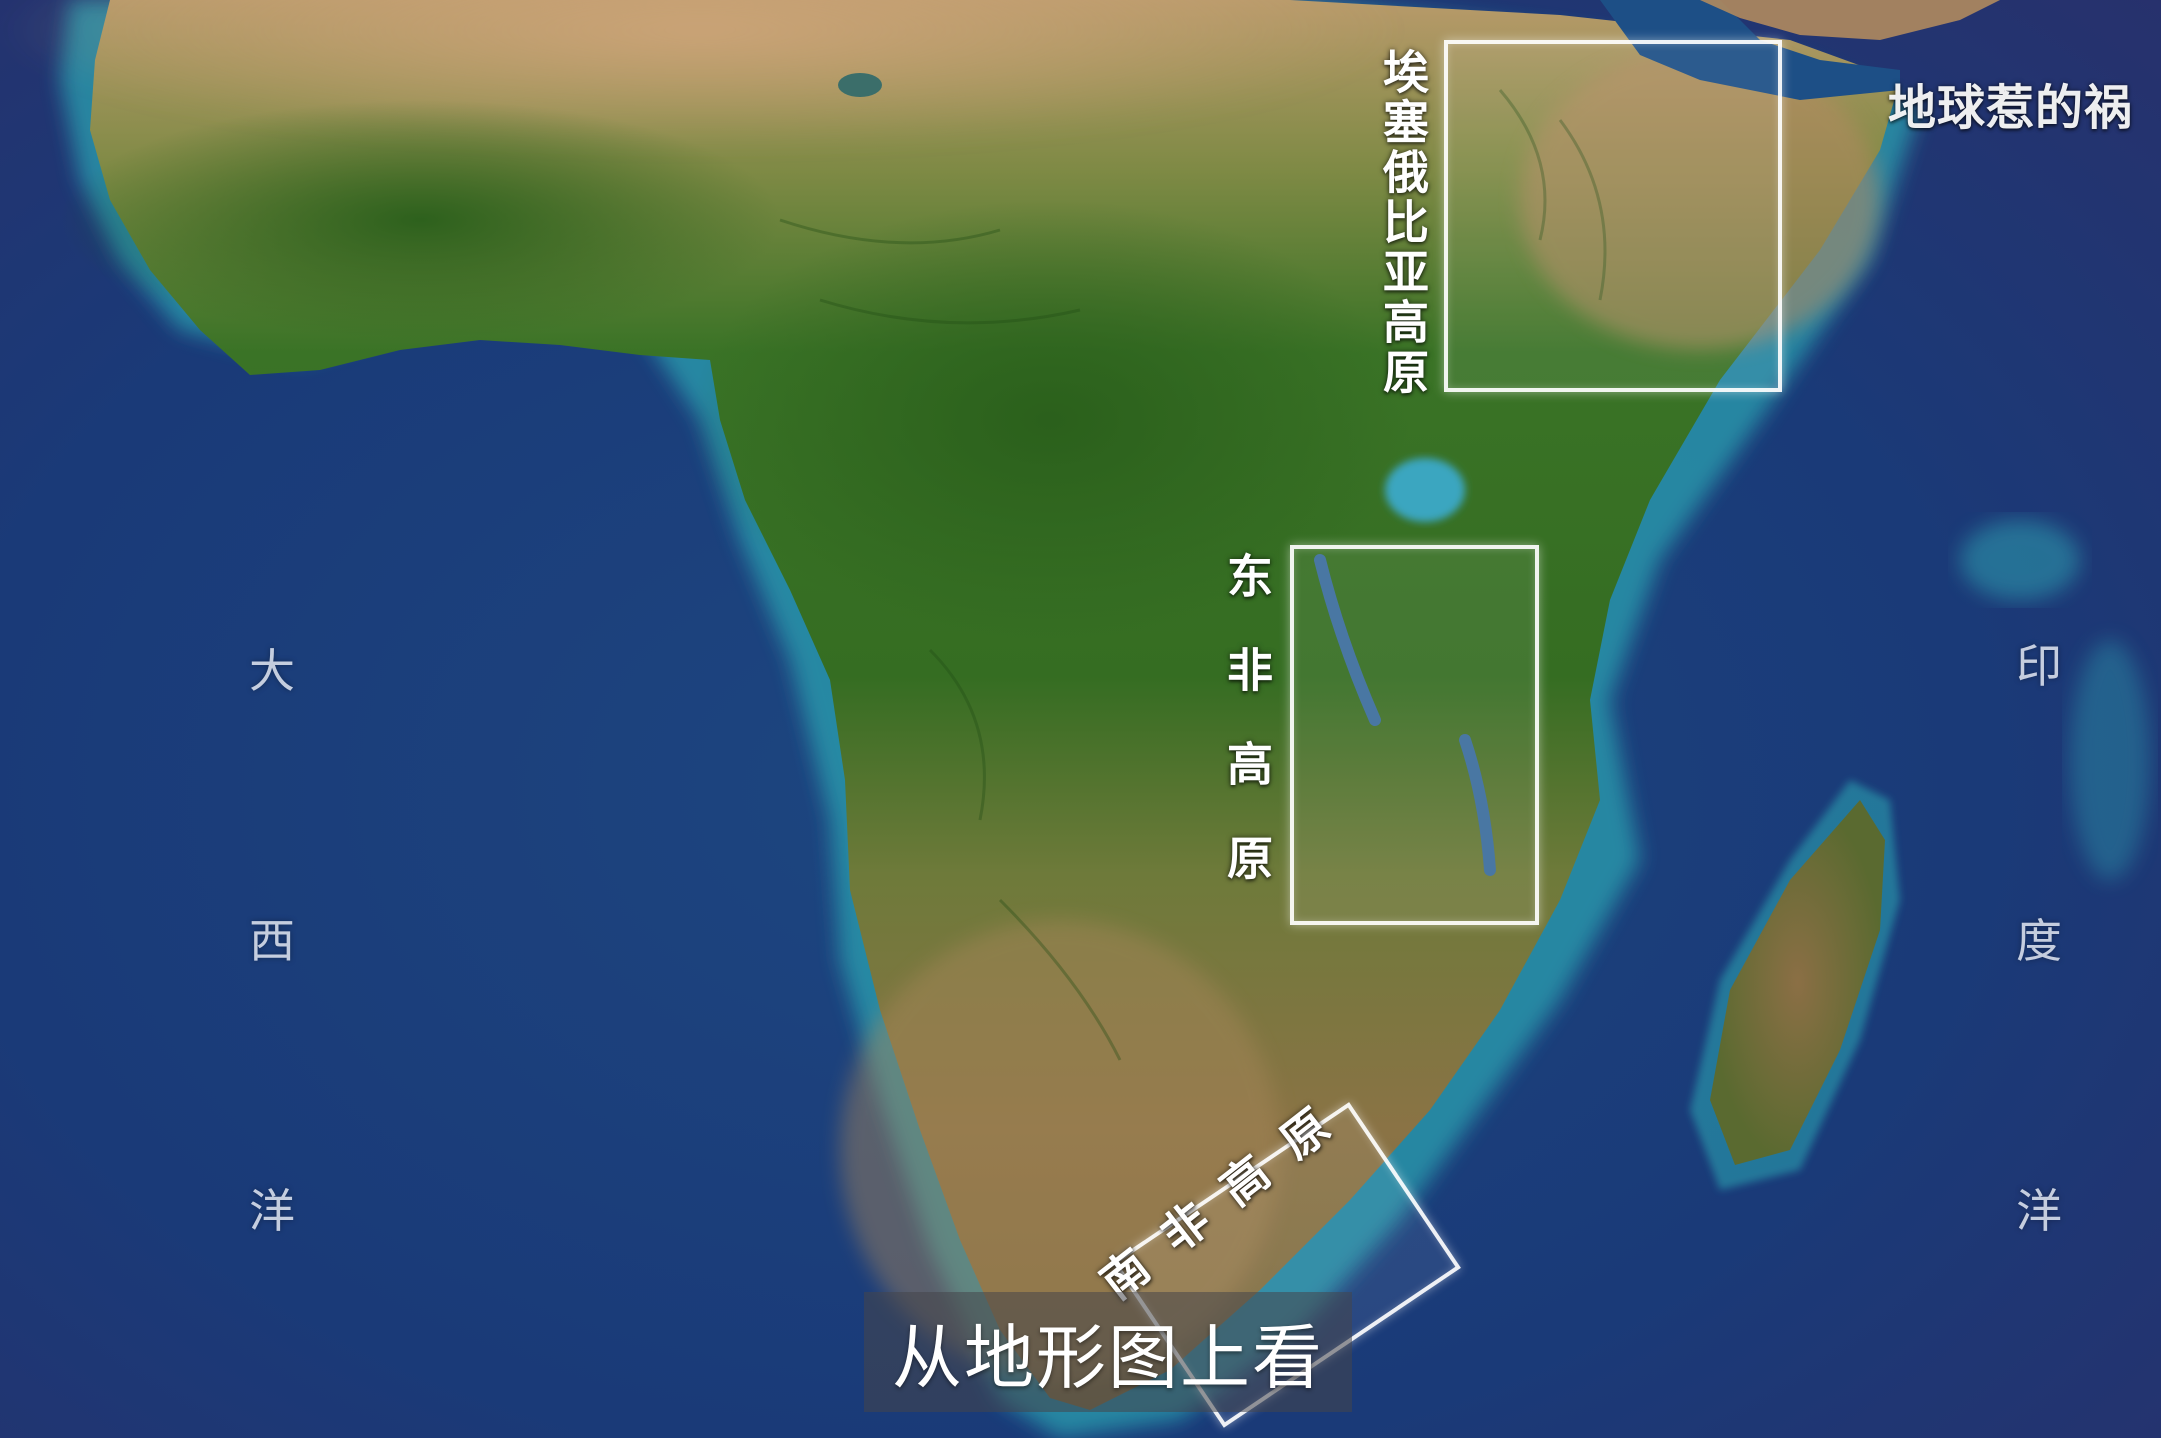 The width and height of the screenshot is (2161, 1438). What do you see at coordinates (2039, 1211) in the screenshot?
I see `indian-ocean-label-3: 洋` at bounding box center [2039, 1211].